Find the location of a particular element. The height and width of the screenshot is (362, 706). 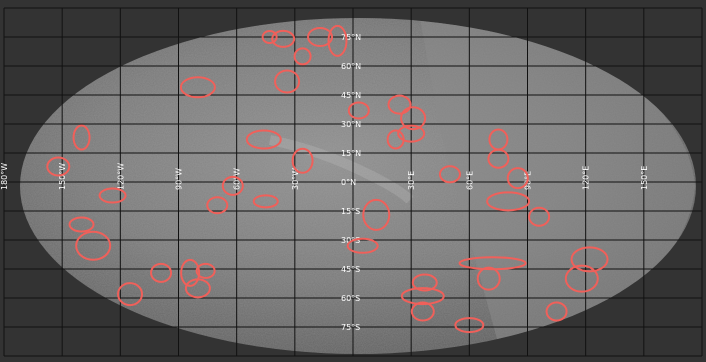

latitude-label: 45°N is located at coordinates (351, 95).